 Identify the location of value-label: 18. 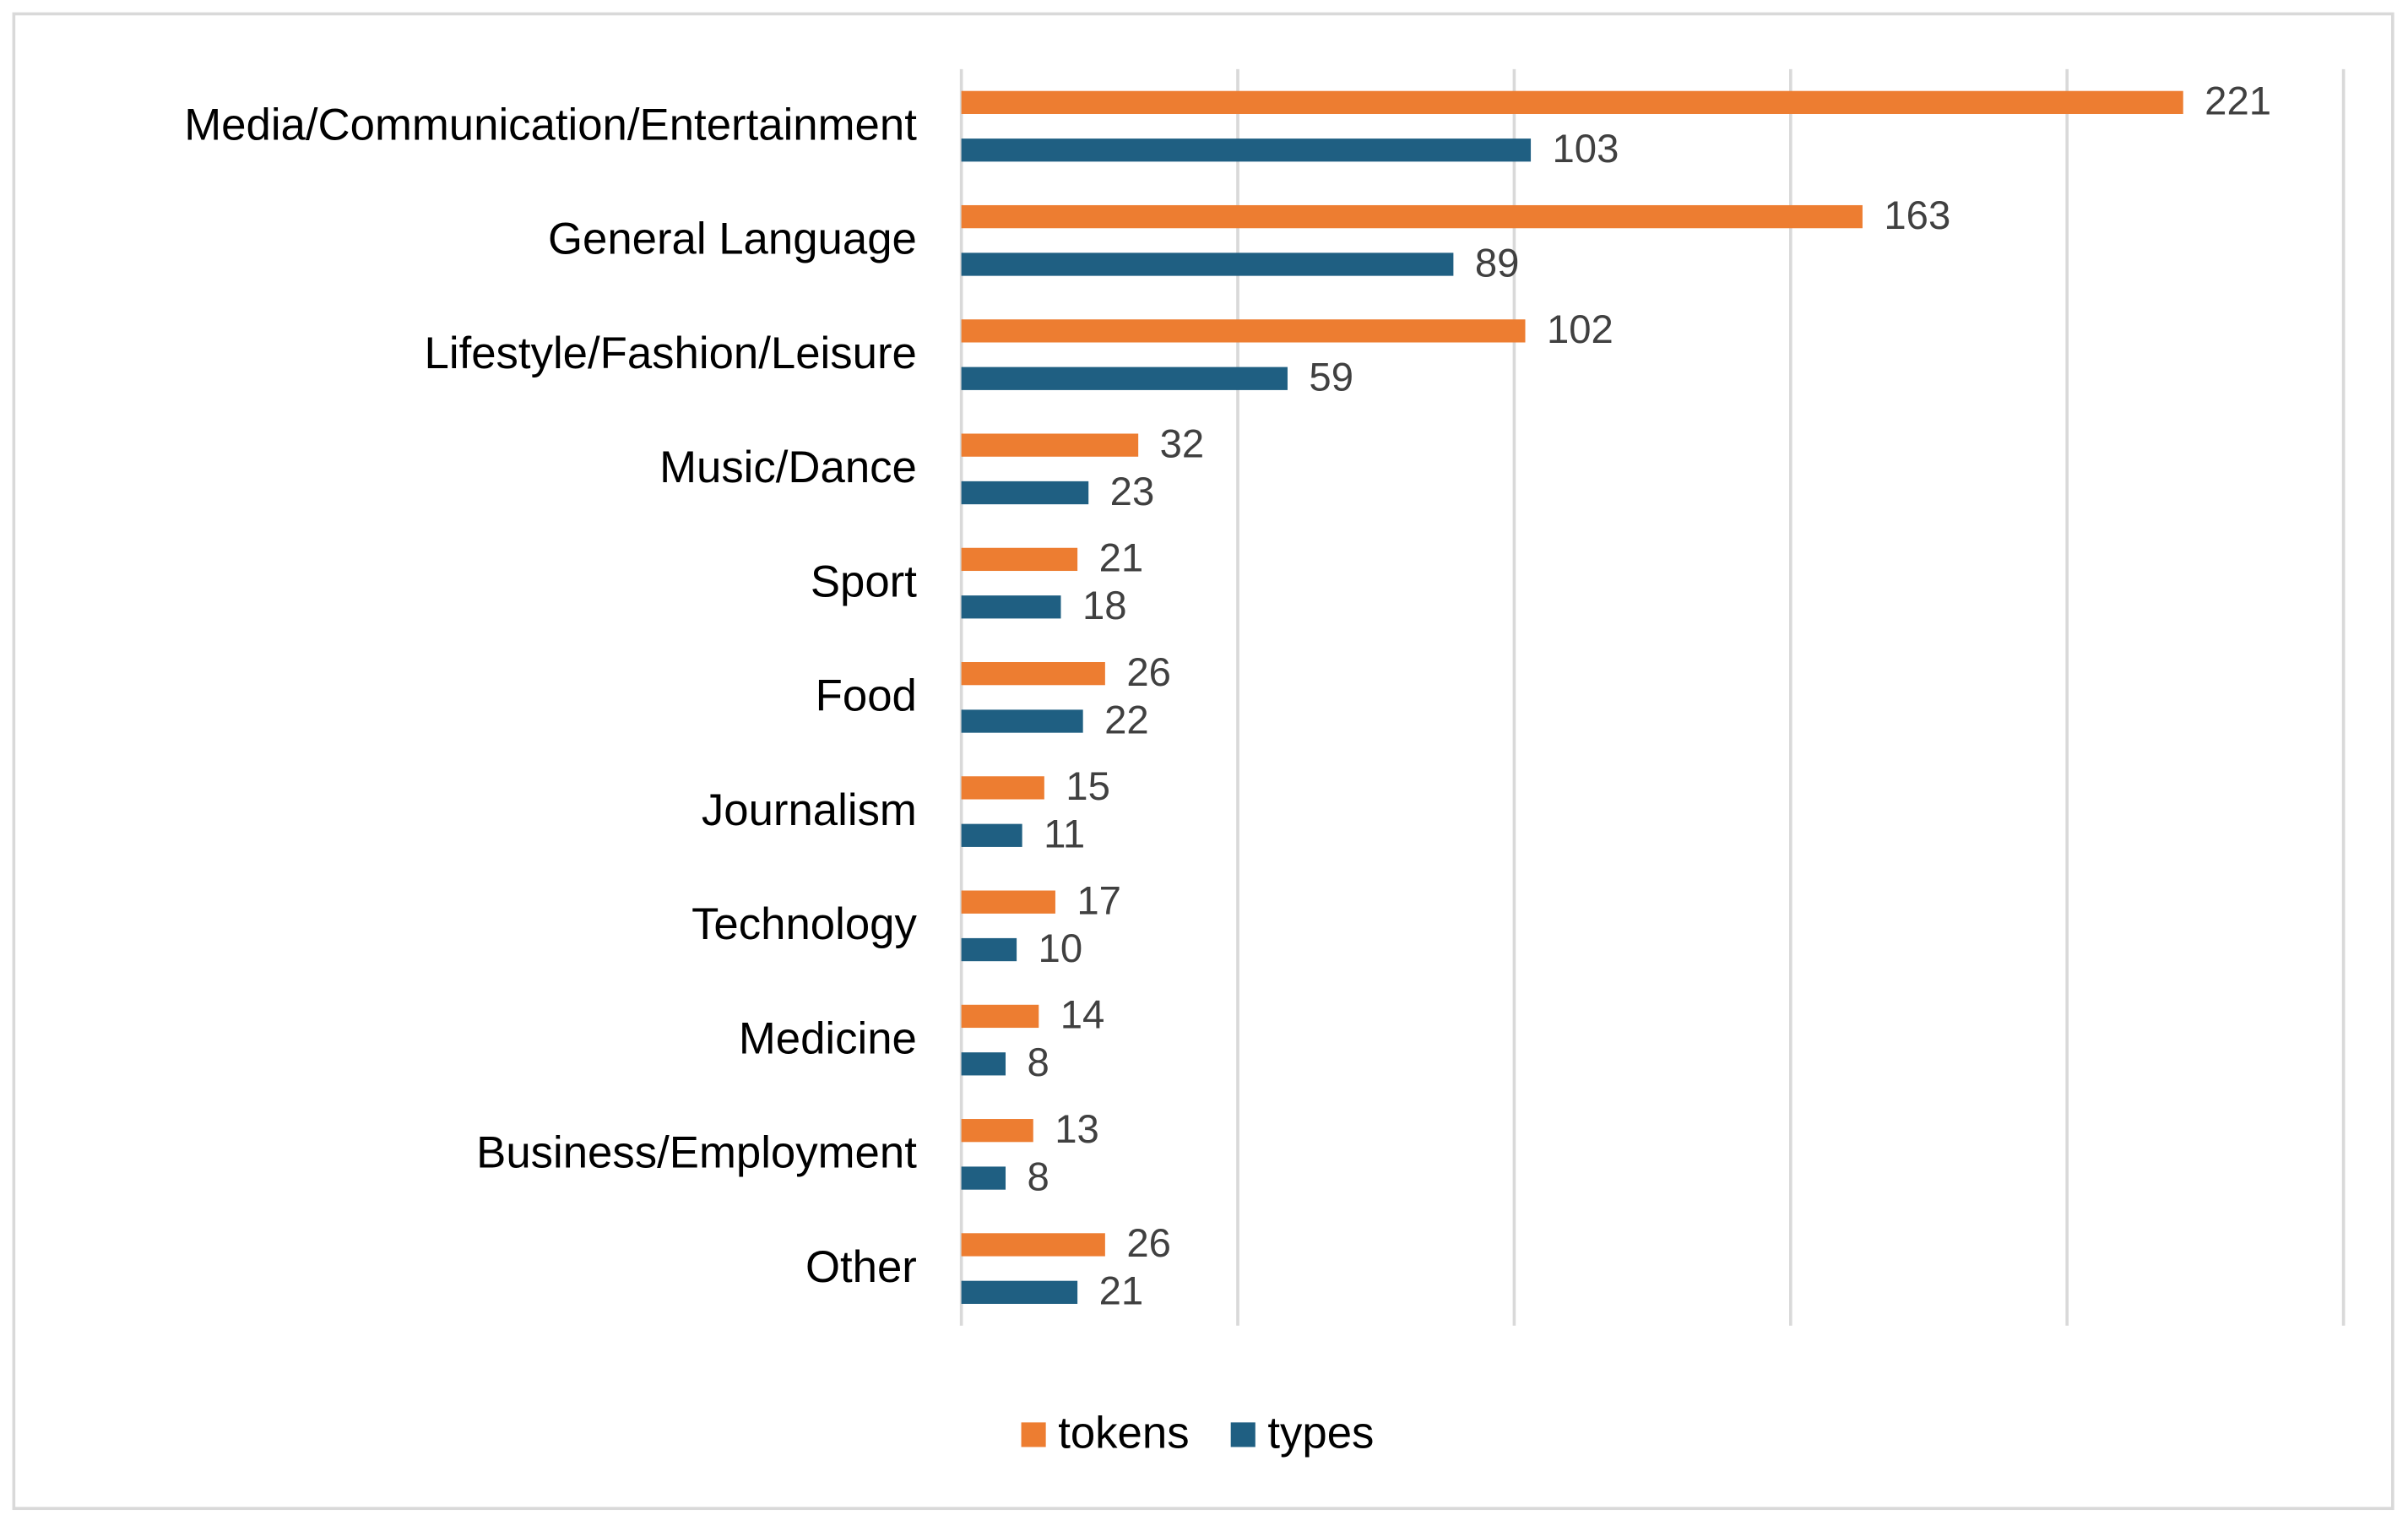
(1104, 606).